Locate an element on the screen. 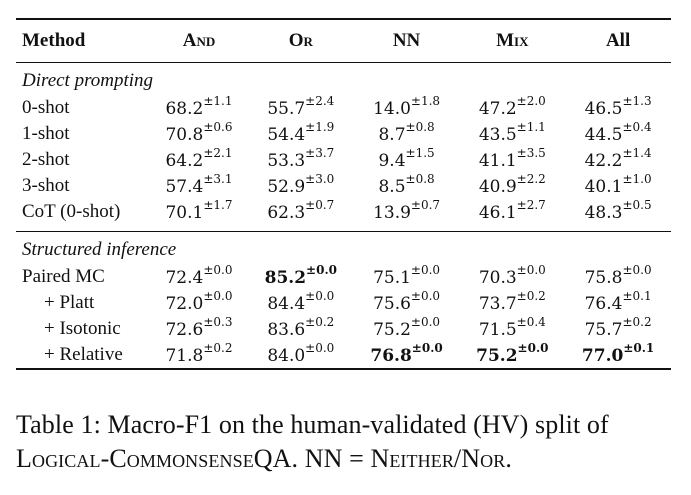  cell-mean: 71.8 is located at coordinates (184, 355).